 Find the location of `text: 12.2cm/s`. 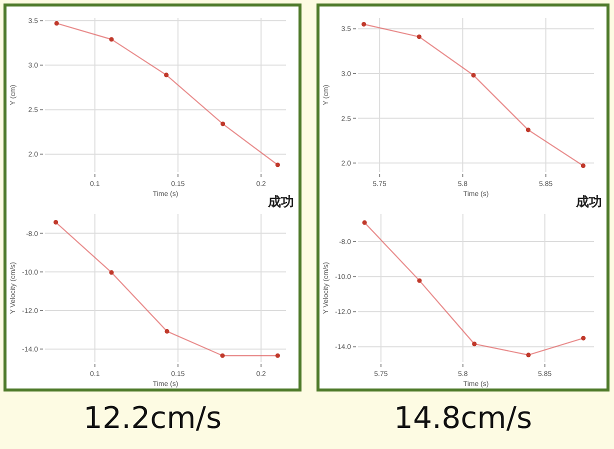

text: 12.2cm/s is located at coordinates (152, 418).